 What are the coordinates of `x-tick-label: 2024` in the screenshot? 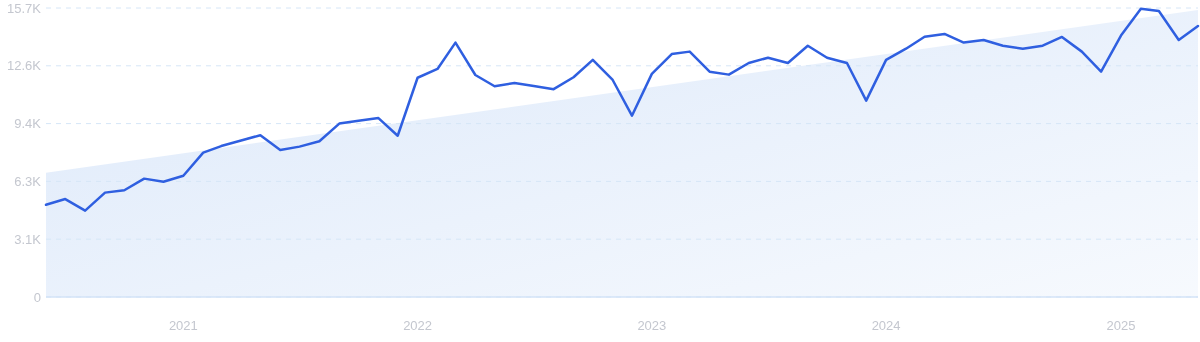 It's located at (886, 325).